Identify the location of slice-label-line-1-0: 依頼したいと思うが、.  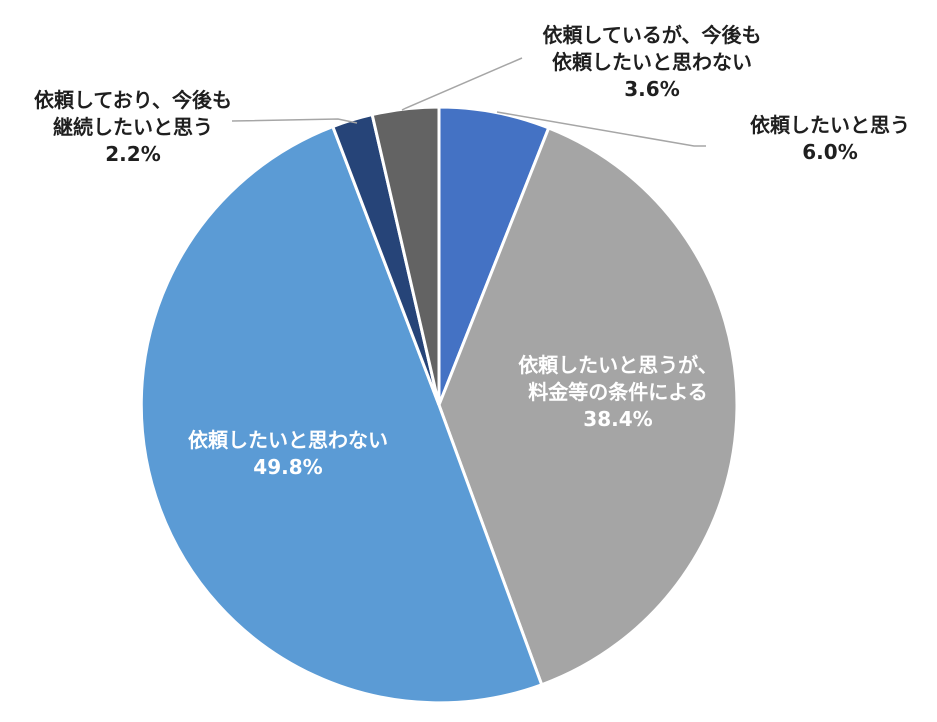
(618, 365).